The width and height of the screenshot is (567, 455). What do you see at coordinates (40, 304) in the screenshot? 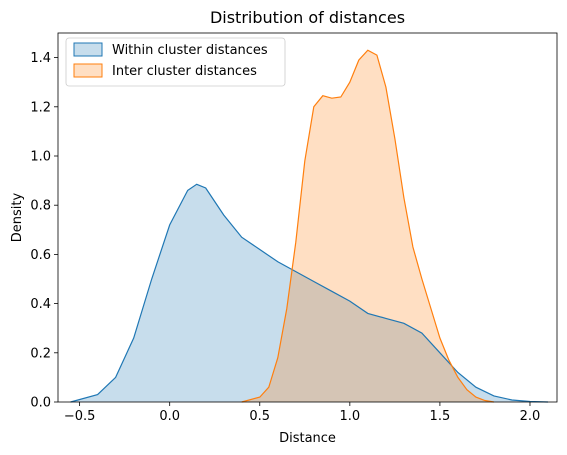
I see `y-tick-label: 0.4` at bounding box center [40, 304].